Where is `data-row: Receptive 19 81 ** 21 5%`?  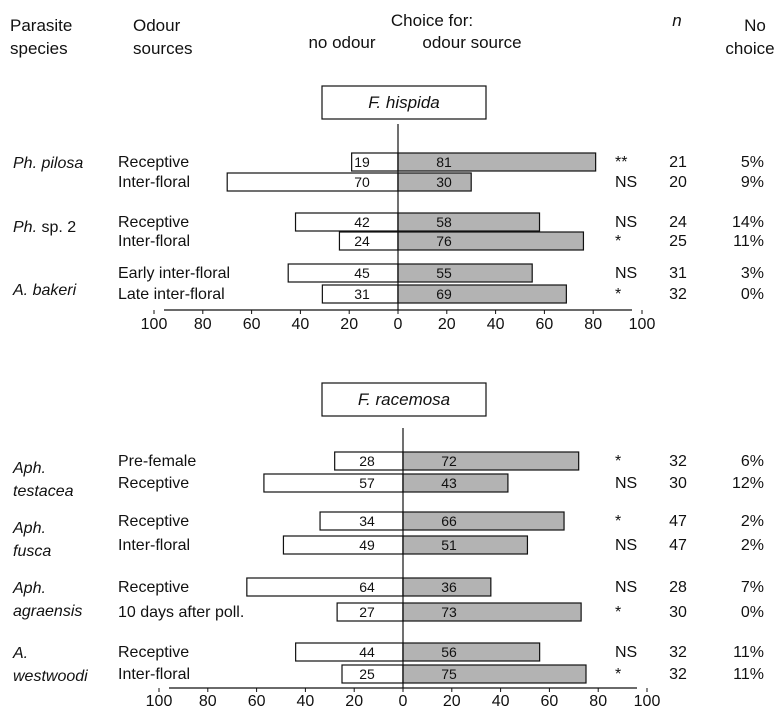
data-row: Receptive 19 81 ** 21 5% is located at coordinates (441, 162).